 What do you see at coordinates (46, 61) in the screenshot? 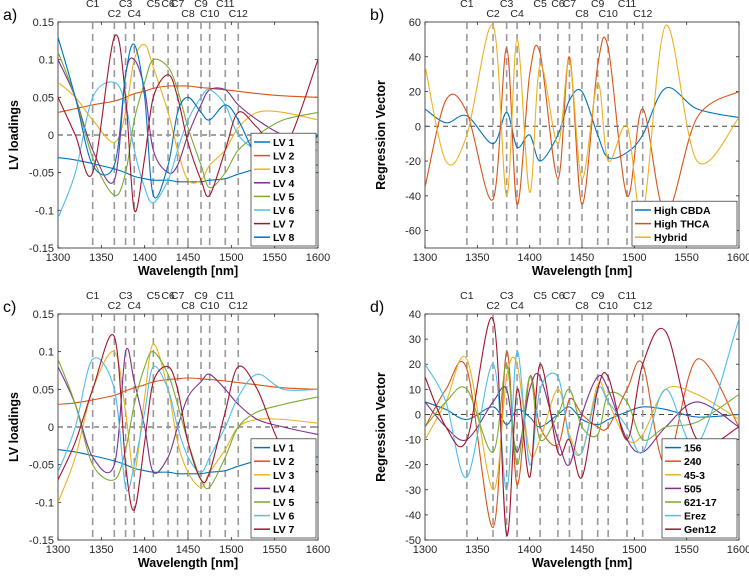
I see `y-tick-label: 0.1` at bounding box center [46, 61].